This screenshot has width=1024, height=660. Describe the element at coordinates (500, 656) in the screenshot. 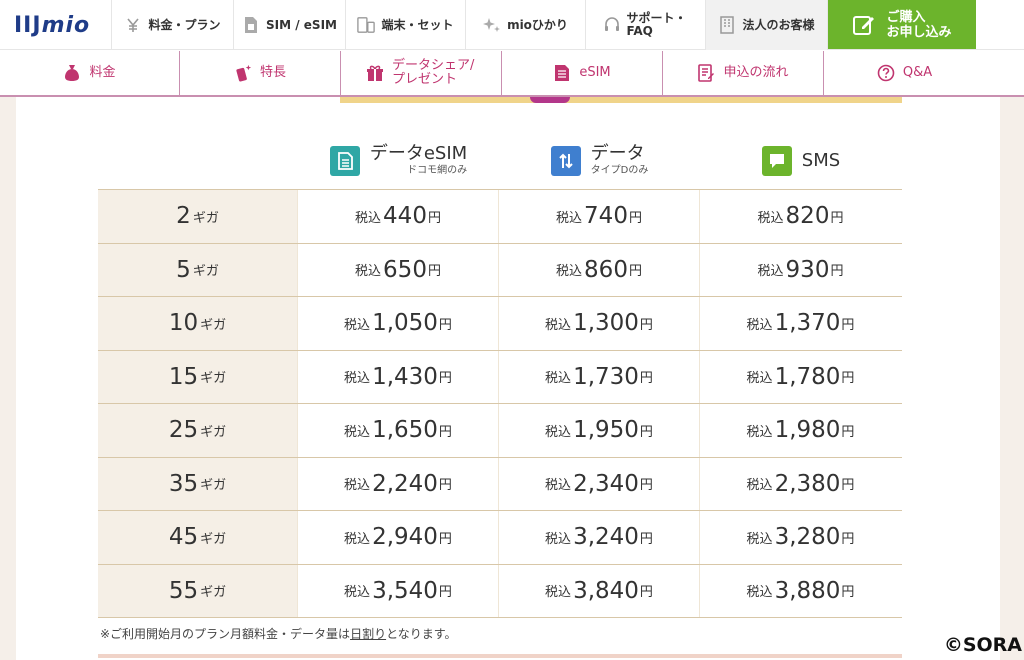

I see `footer-rule` at that location.